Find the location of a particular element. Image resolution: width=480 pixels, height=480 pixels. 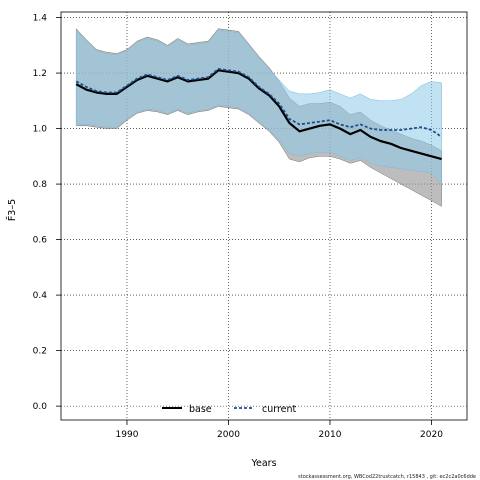

line-base is located at coordinates (258, 115).